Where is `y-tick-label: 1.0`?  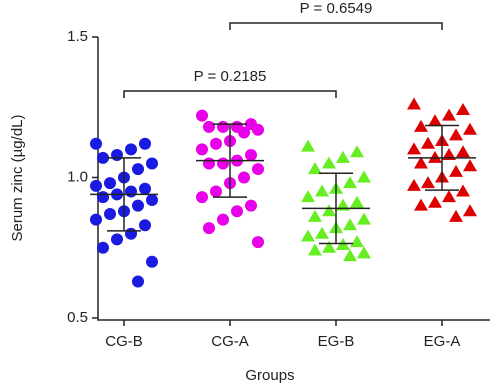 y-tick-label: 1.0 is located at coordinates (77, 176).